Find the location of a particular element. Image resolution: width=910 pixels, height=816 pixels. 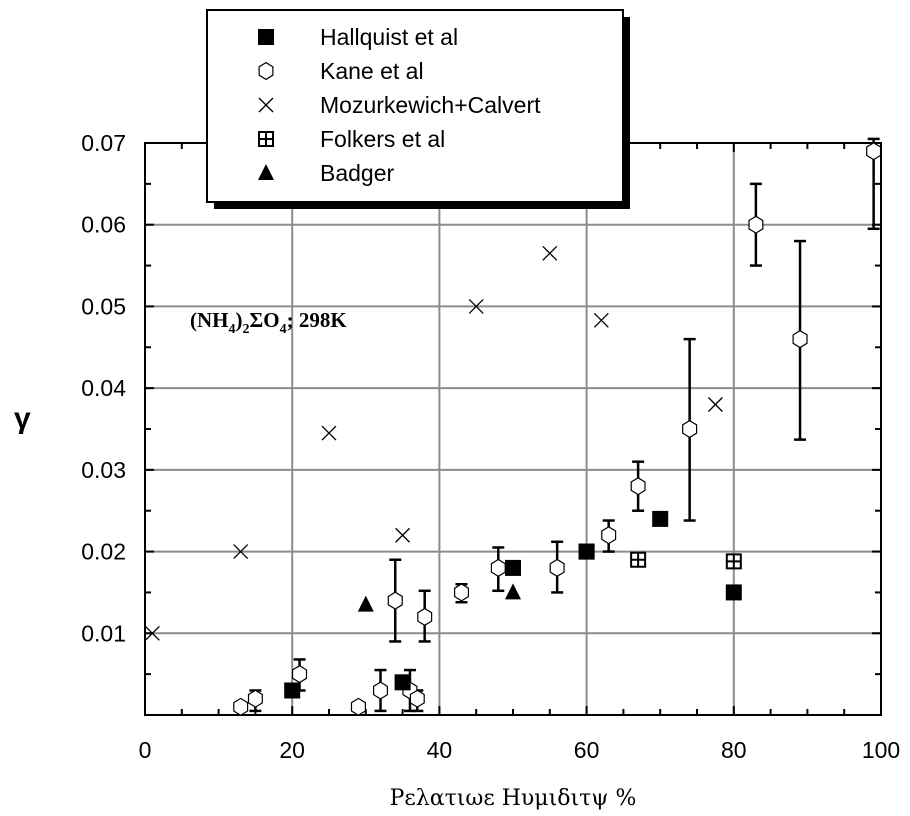

y-tick-label: 0.01 is located at coordinates (103, 633).